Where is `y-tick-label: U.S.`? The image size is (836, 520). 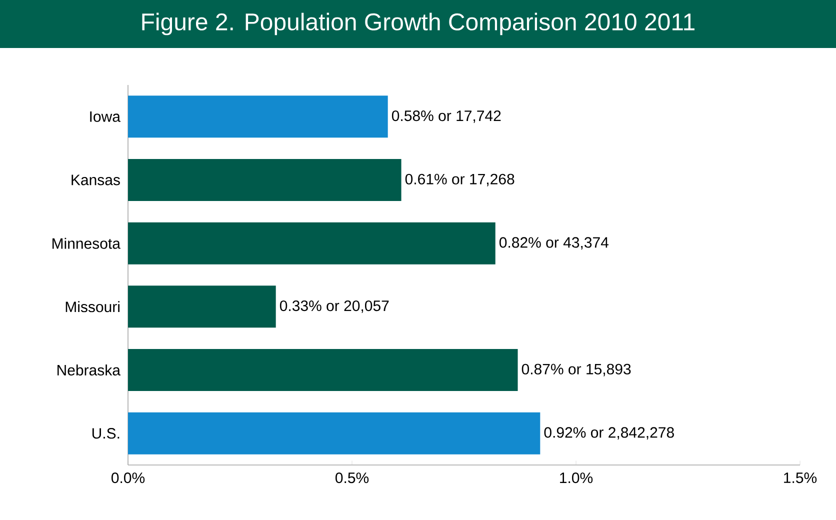 y-tick-label: U.S. is located at coordinates (106, 433).